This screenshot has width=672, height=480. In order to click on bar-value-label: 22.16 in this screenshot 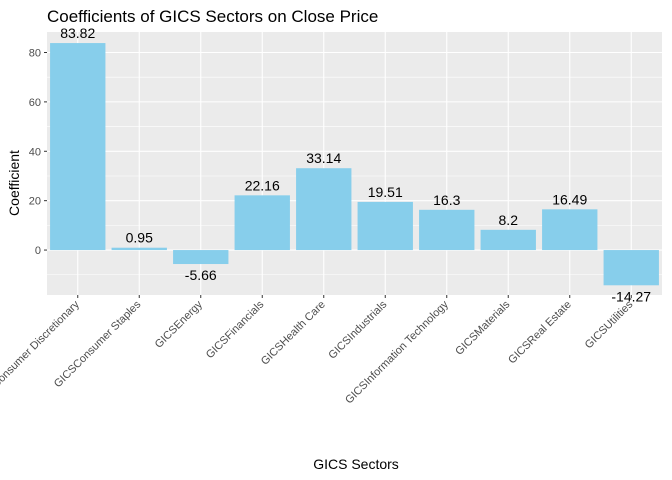, I will do `click(262, 185)`.